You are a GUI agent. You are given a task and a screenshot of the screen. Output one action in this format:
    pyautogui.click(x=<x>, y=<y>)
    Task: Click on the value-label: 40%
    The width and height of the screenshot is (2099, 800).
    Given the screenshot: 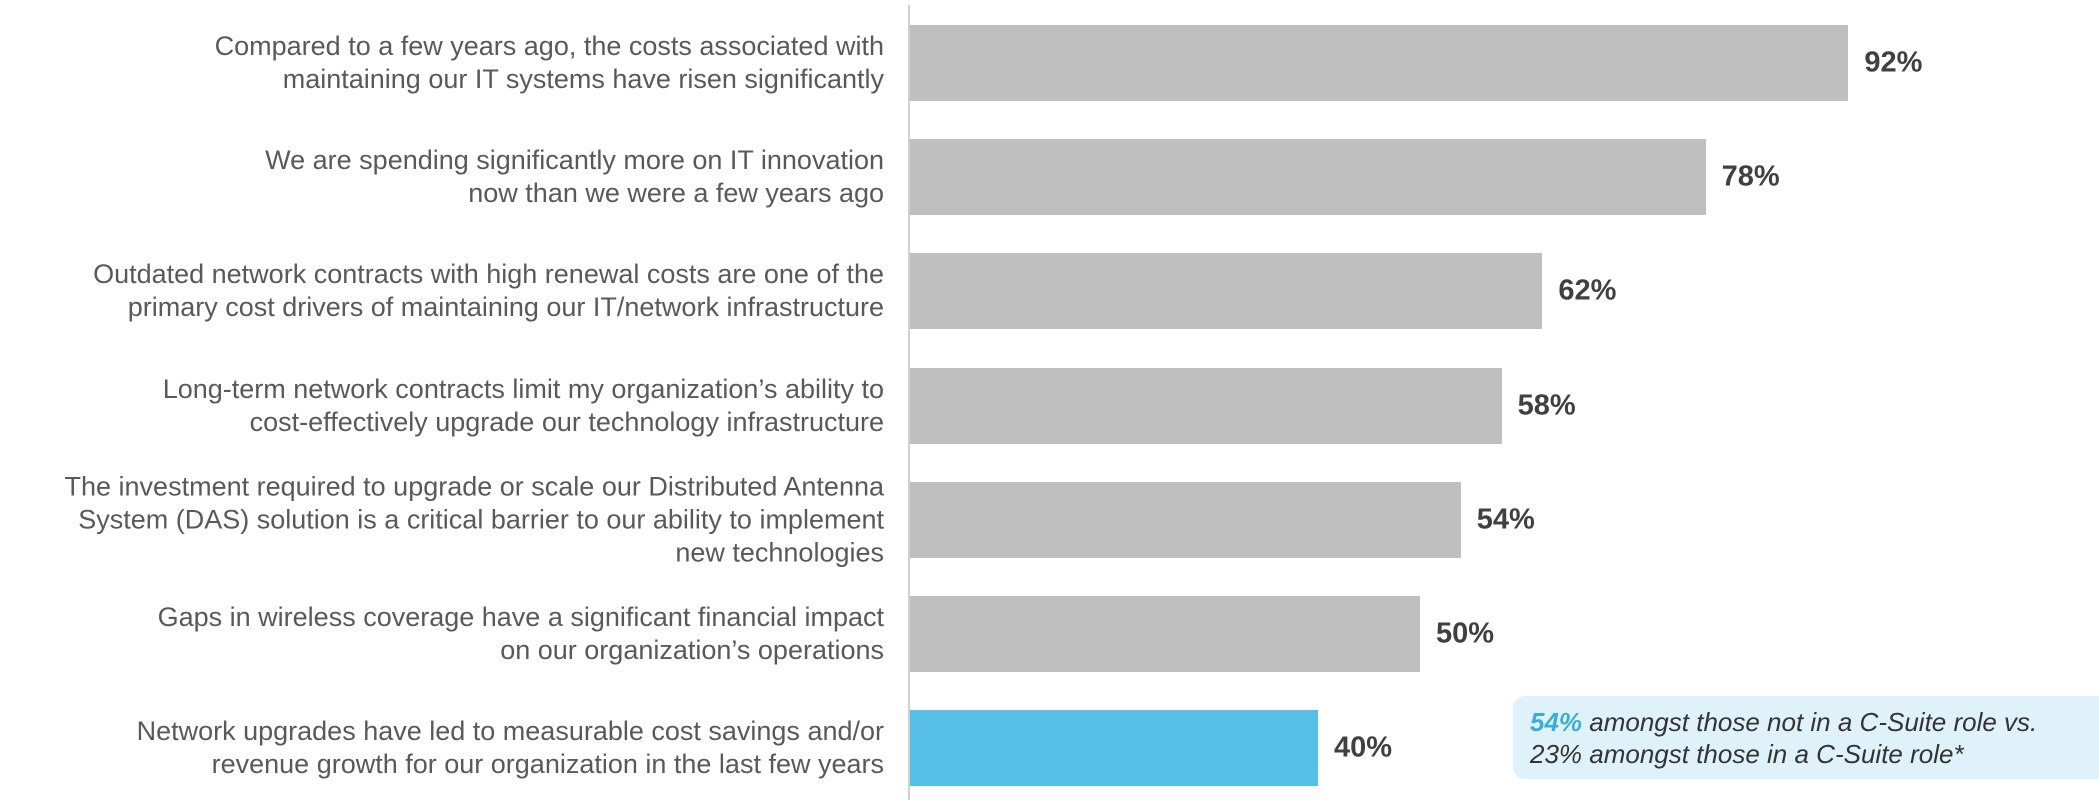 What is the action you would take?
    pyautogui.click(x=1363, y=747)
    